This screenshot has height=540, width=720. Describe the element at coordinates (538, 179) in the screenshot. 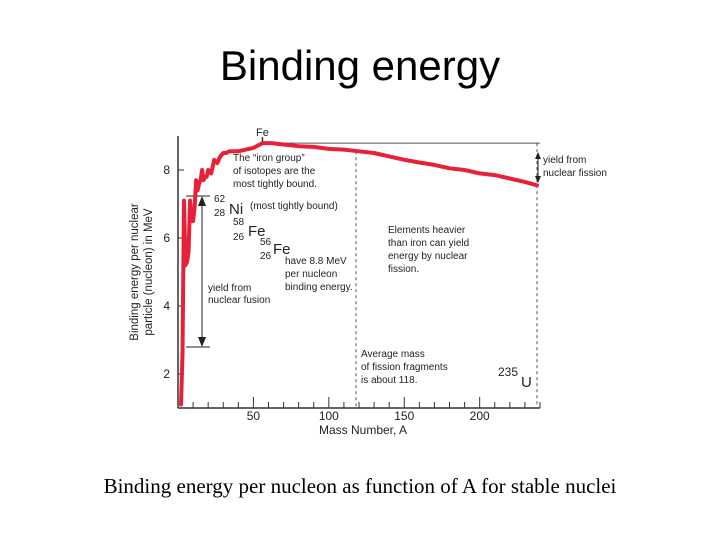

I see `fission-arrow-head-bottom` at that location.